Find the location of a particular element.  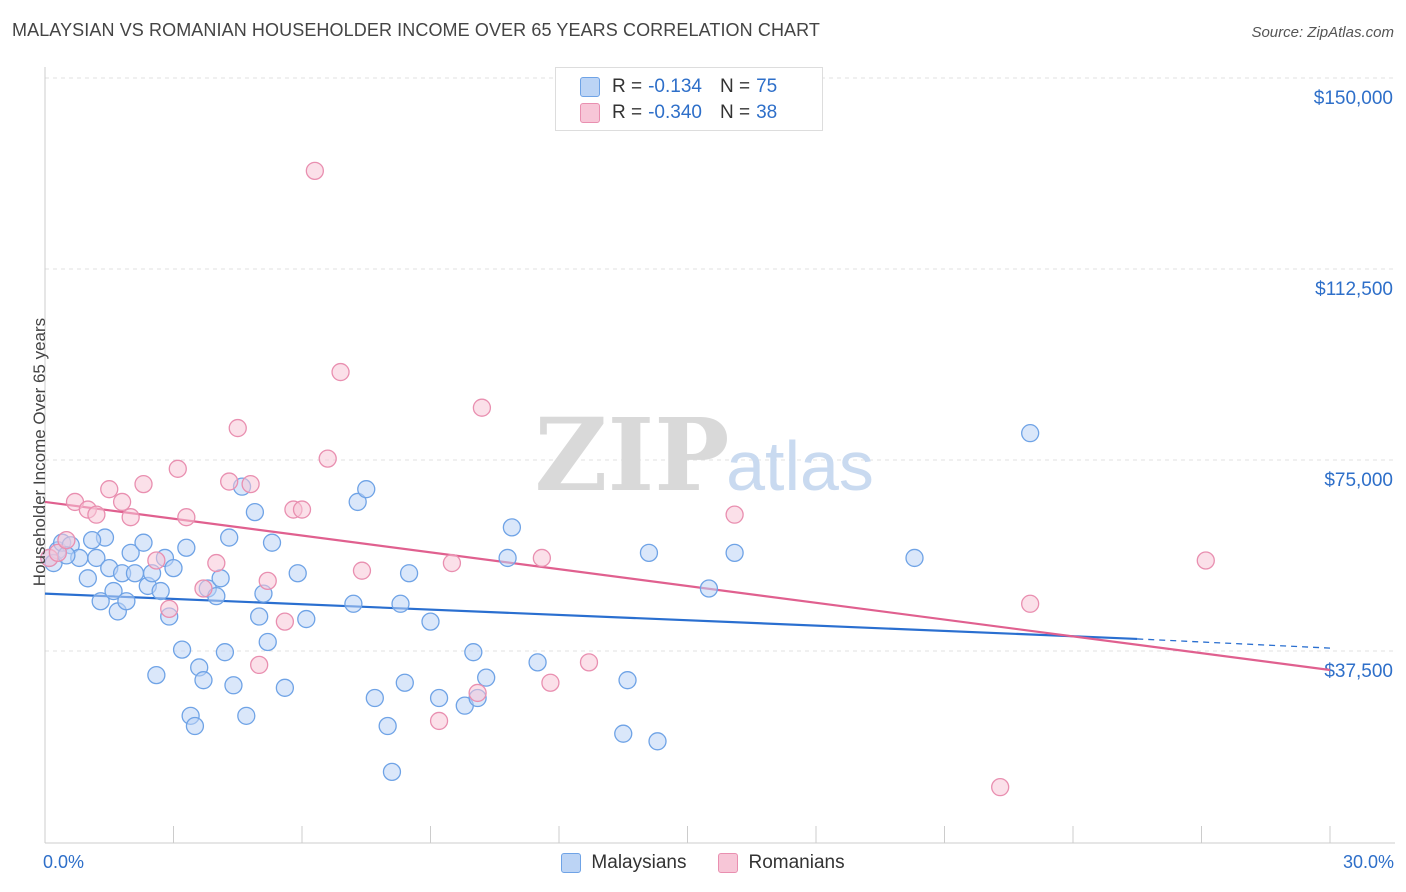

y-axis-label: Householder Income Over 65 years is located at coordinates (39, 452).